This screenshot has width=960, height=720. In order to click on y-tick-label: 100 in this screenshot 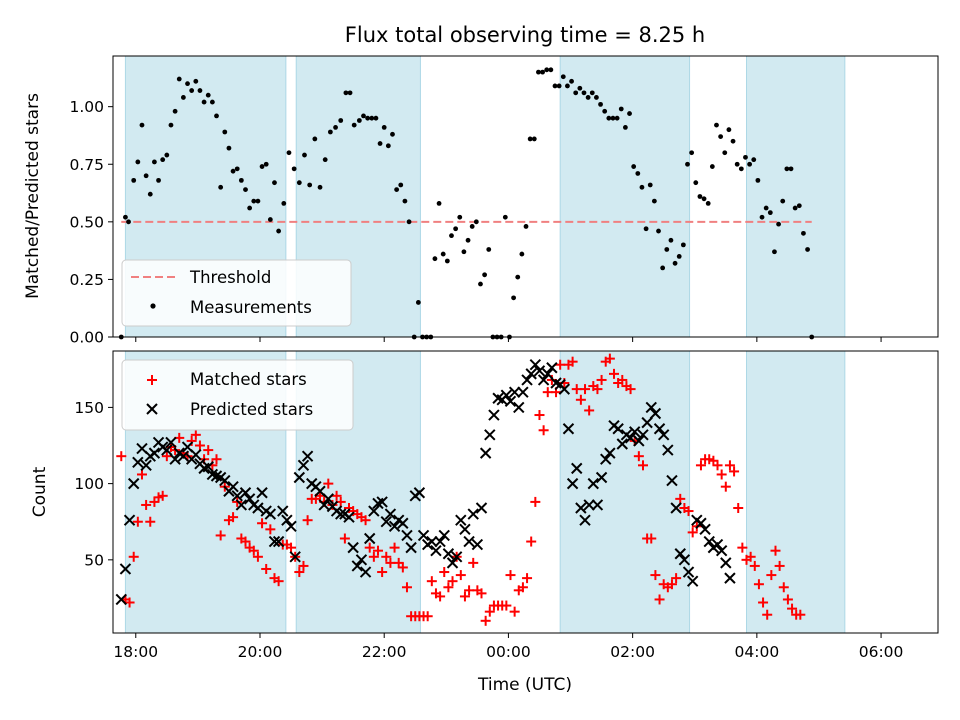, I will do `click(89, 484)`.